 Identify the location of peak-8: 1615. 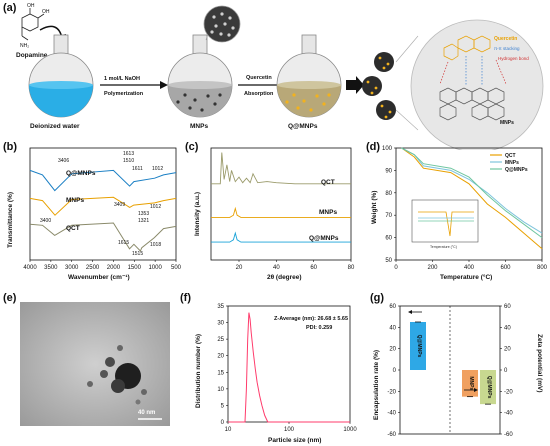
(123, 243).